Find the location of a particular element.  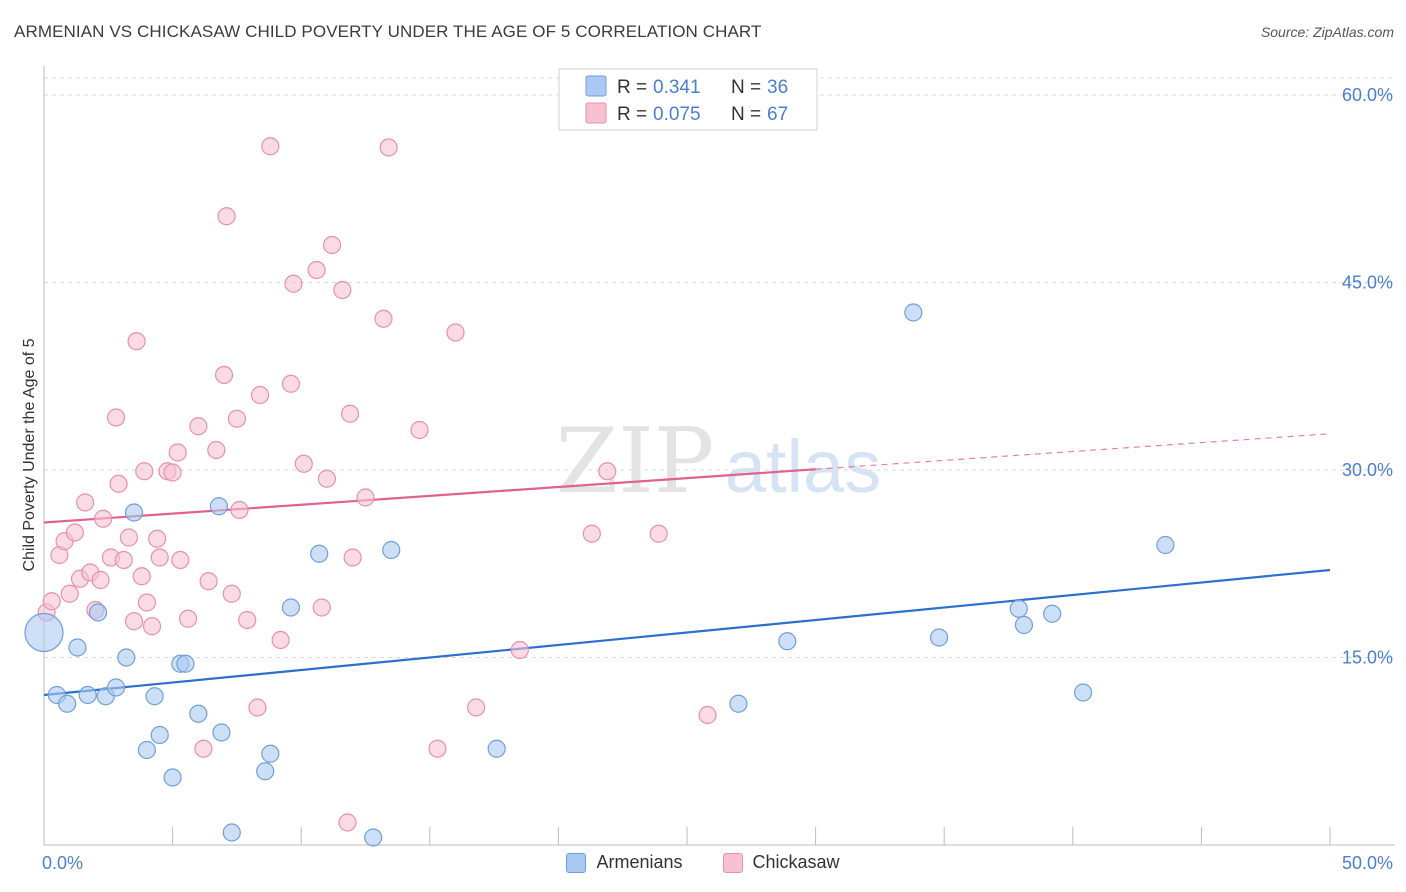

y-tick-label: 60.0% is located at coordinates (1367, 95).